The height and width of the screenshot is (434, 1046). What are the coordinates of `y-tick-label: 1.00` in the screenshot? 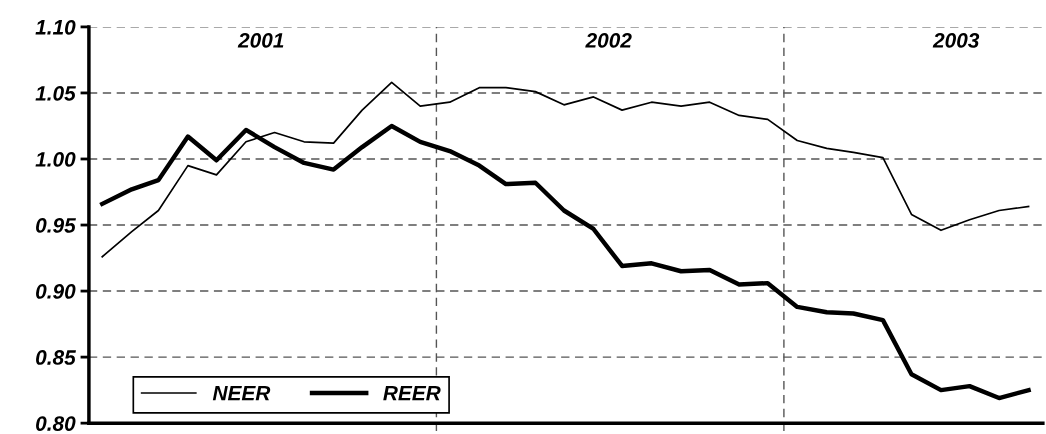 It's located at (55, 159).